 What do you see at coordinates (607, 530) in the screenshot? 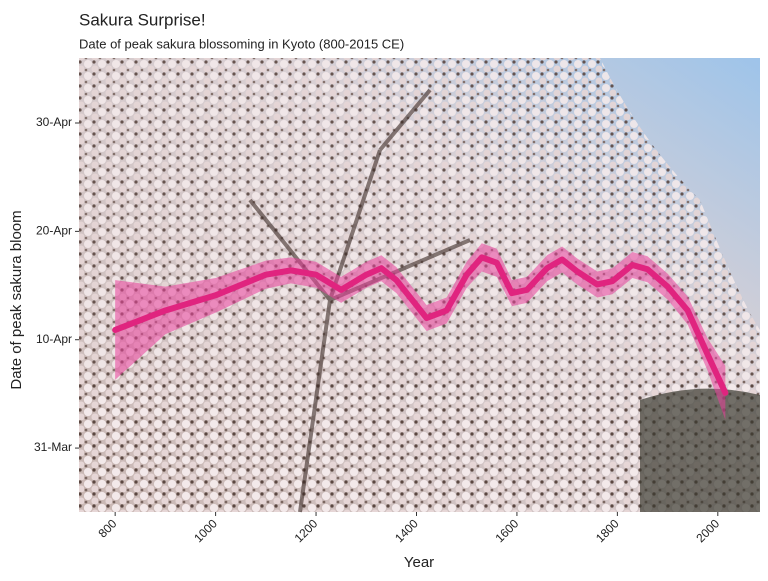
I see `x-tick-label: 1800` at bounding box center [607, 530].